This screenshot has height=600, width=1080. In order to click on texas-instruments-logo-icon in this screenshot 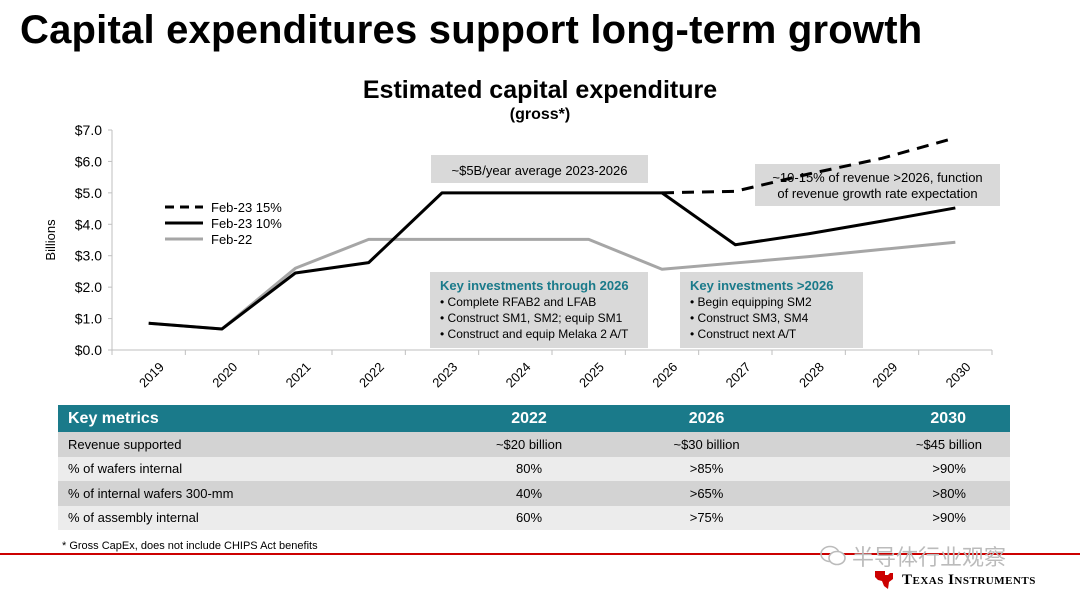, I will do `click(884, 580)`.